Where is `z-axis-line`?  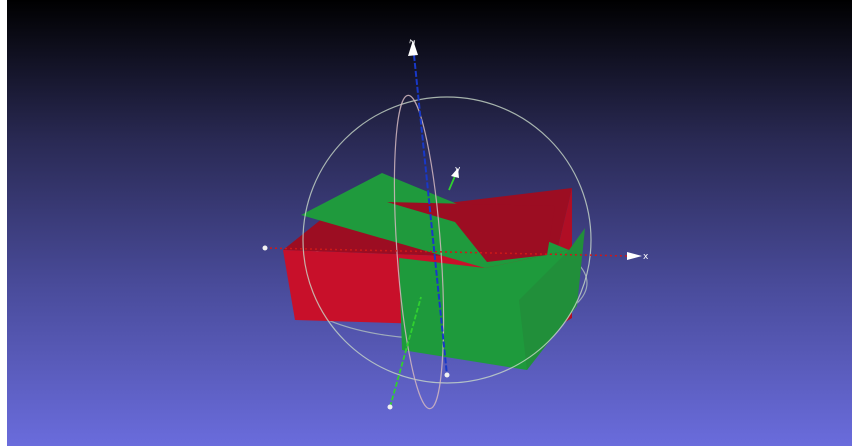
z-axis-line is located at coordinates (430, 215).